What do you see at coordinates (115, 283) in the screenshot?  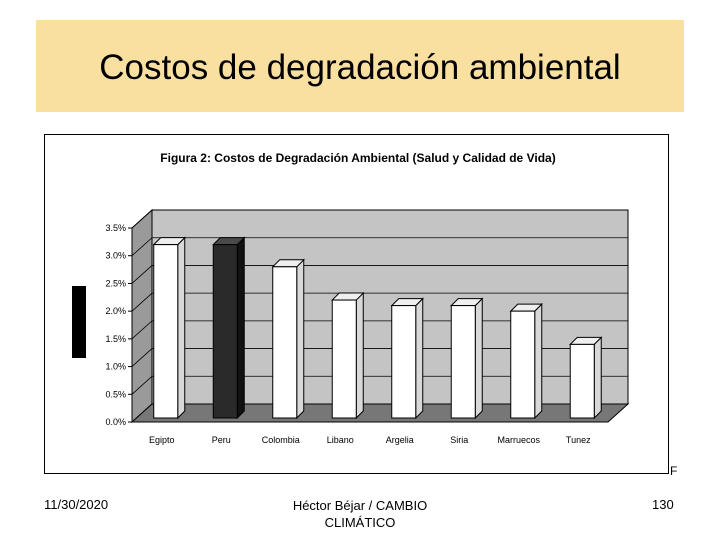 I see `y-tick-label: 2.5%` at bounding box center [115, 283].